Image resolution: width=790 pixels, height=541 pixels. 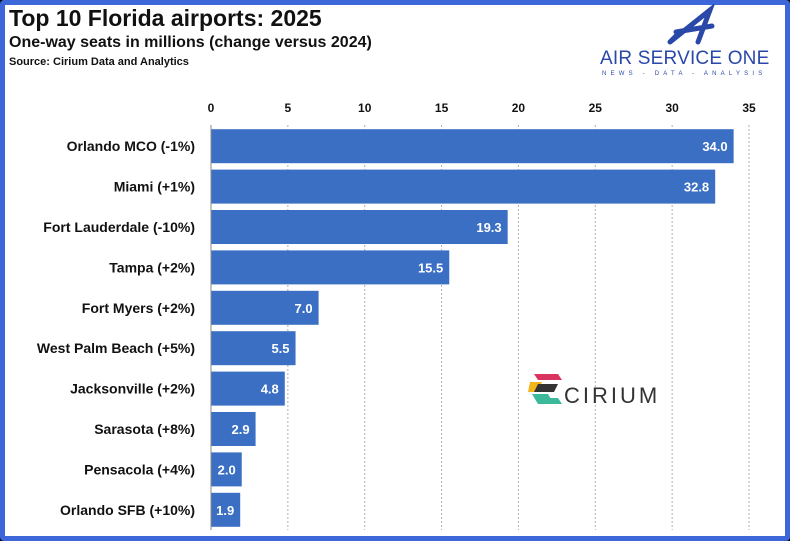 I want to click on data-label: 5.5, so click(x=280, y=348).